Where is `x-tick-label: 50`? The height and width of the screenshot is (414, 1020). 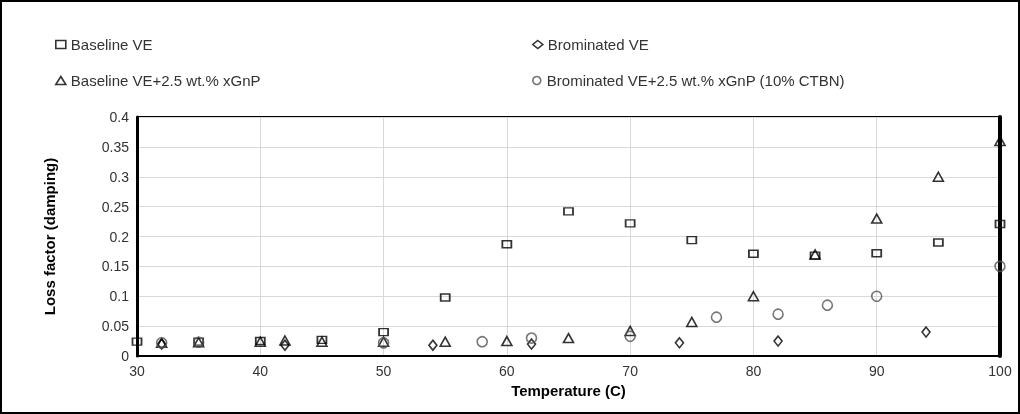
x-tick-label: 50 is located at coordinates (383, 371).